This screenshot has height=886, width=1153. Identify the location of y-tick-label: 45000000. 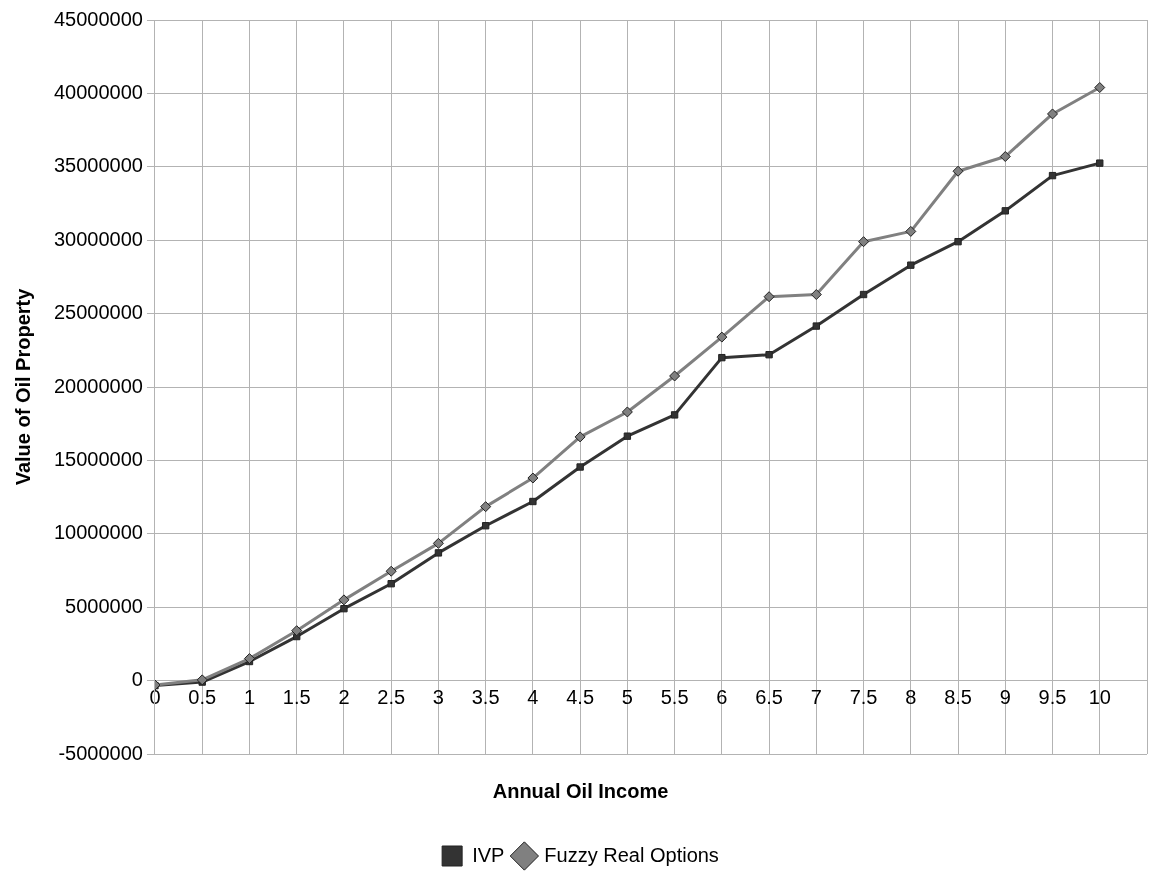
(98, 18).